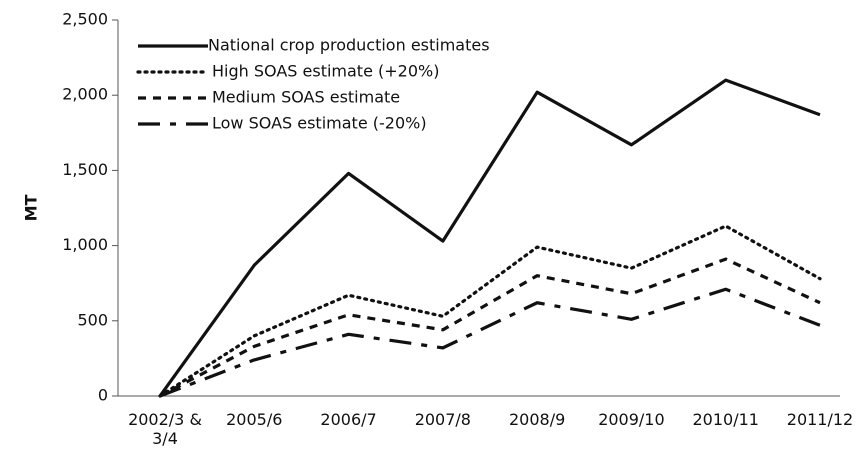 The image size is (864, 463). I want to click on y-tick-label: 1,000, so click(85, 244).